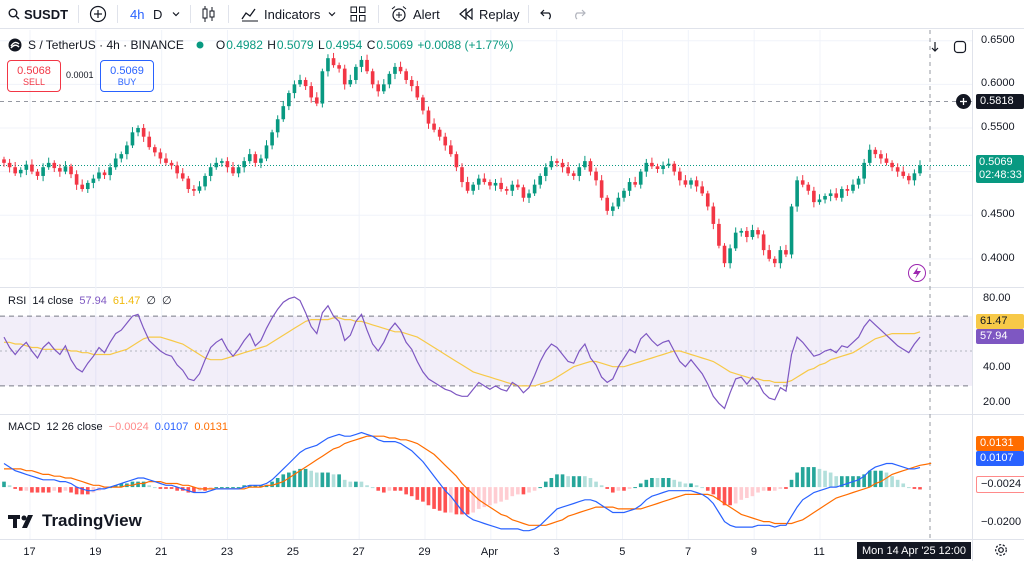 The image size is (1024, 562). I want to click on indicators-button: Indicators, so click(280, 14).